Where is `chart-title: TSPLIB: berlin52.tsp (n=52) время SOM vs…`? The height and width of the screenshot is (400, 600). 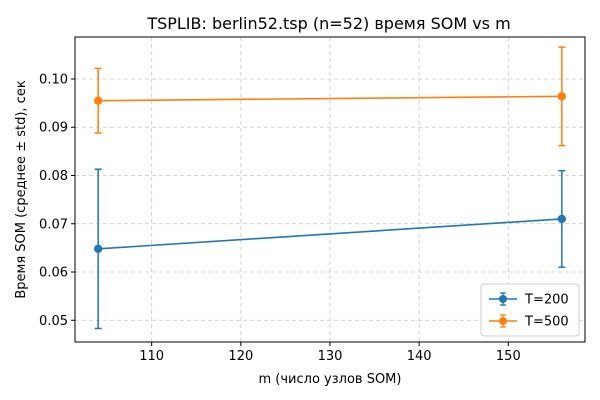
chart-title: TSPLIB: berlin52.tsp (n=52) время SOM vs… is located at coordinates (328, 23).